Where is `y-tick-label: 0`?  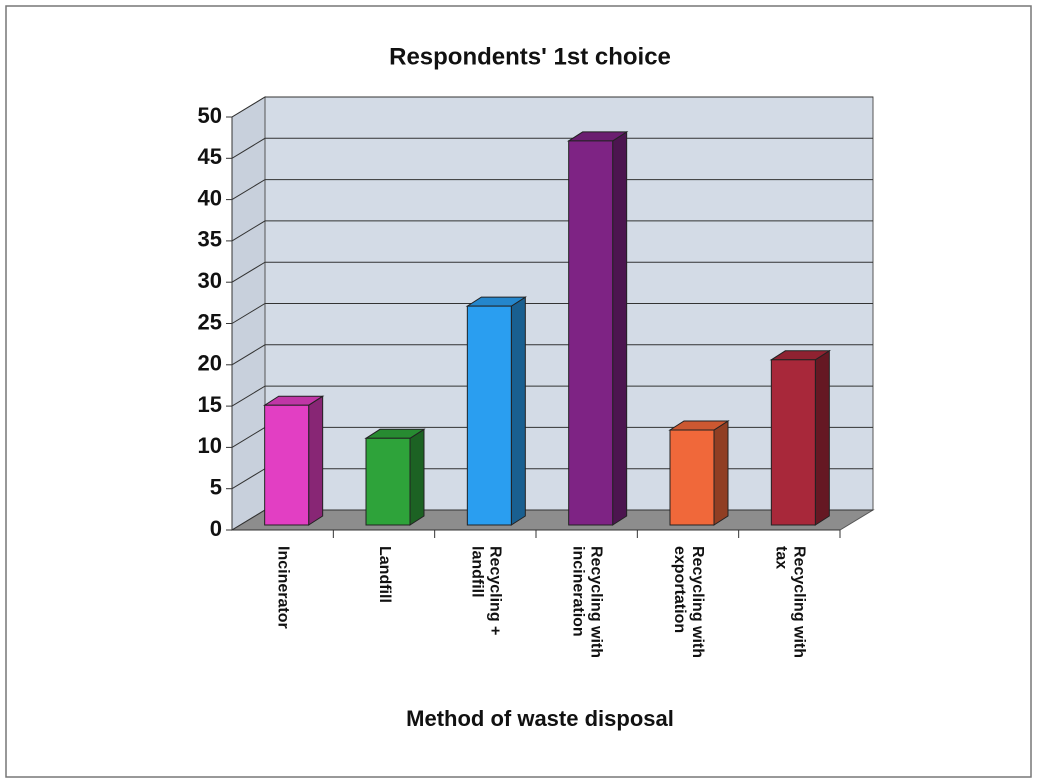
y-tick-label: 0 is located at coordinates (216, 528).